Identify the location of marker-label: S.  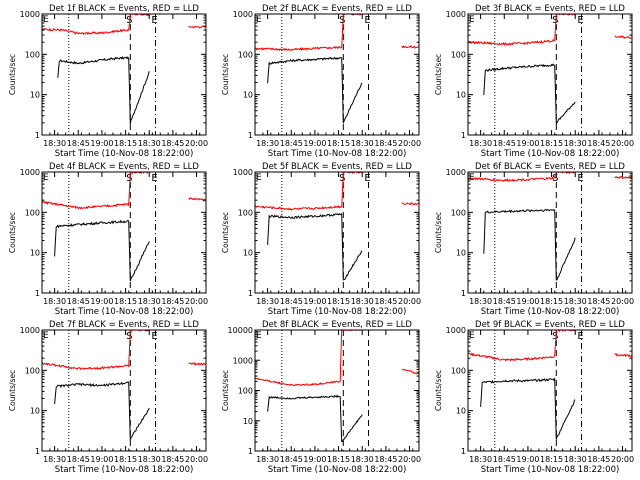
(555, 178).